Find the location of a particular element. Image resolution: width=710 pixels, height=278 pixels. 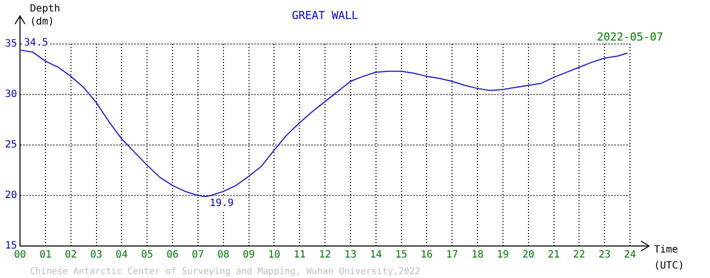

text: Chinese Antarctic Center of Surveying and Mapping, Wuhan University,2022 is located at coordinates (225, 271).